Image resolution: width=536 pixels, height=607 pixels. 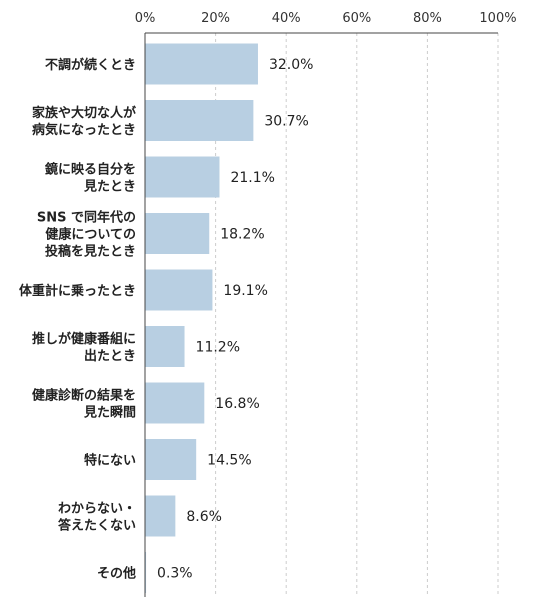 I want to click on x-tick-label: 60%, so click(x=356, y=18).